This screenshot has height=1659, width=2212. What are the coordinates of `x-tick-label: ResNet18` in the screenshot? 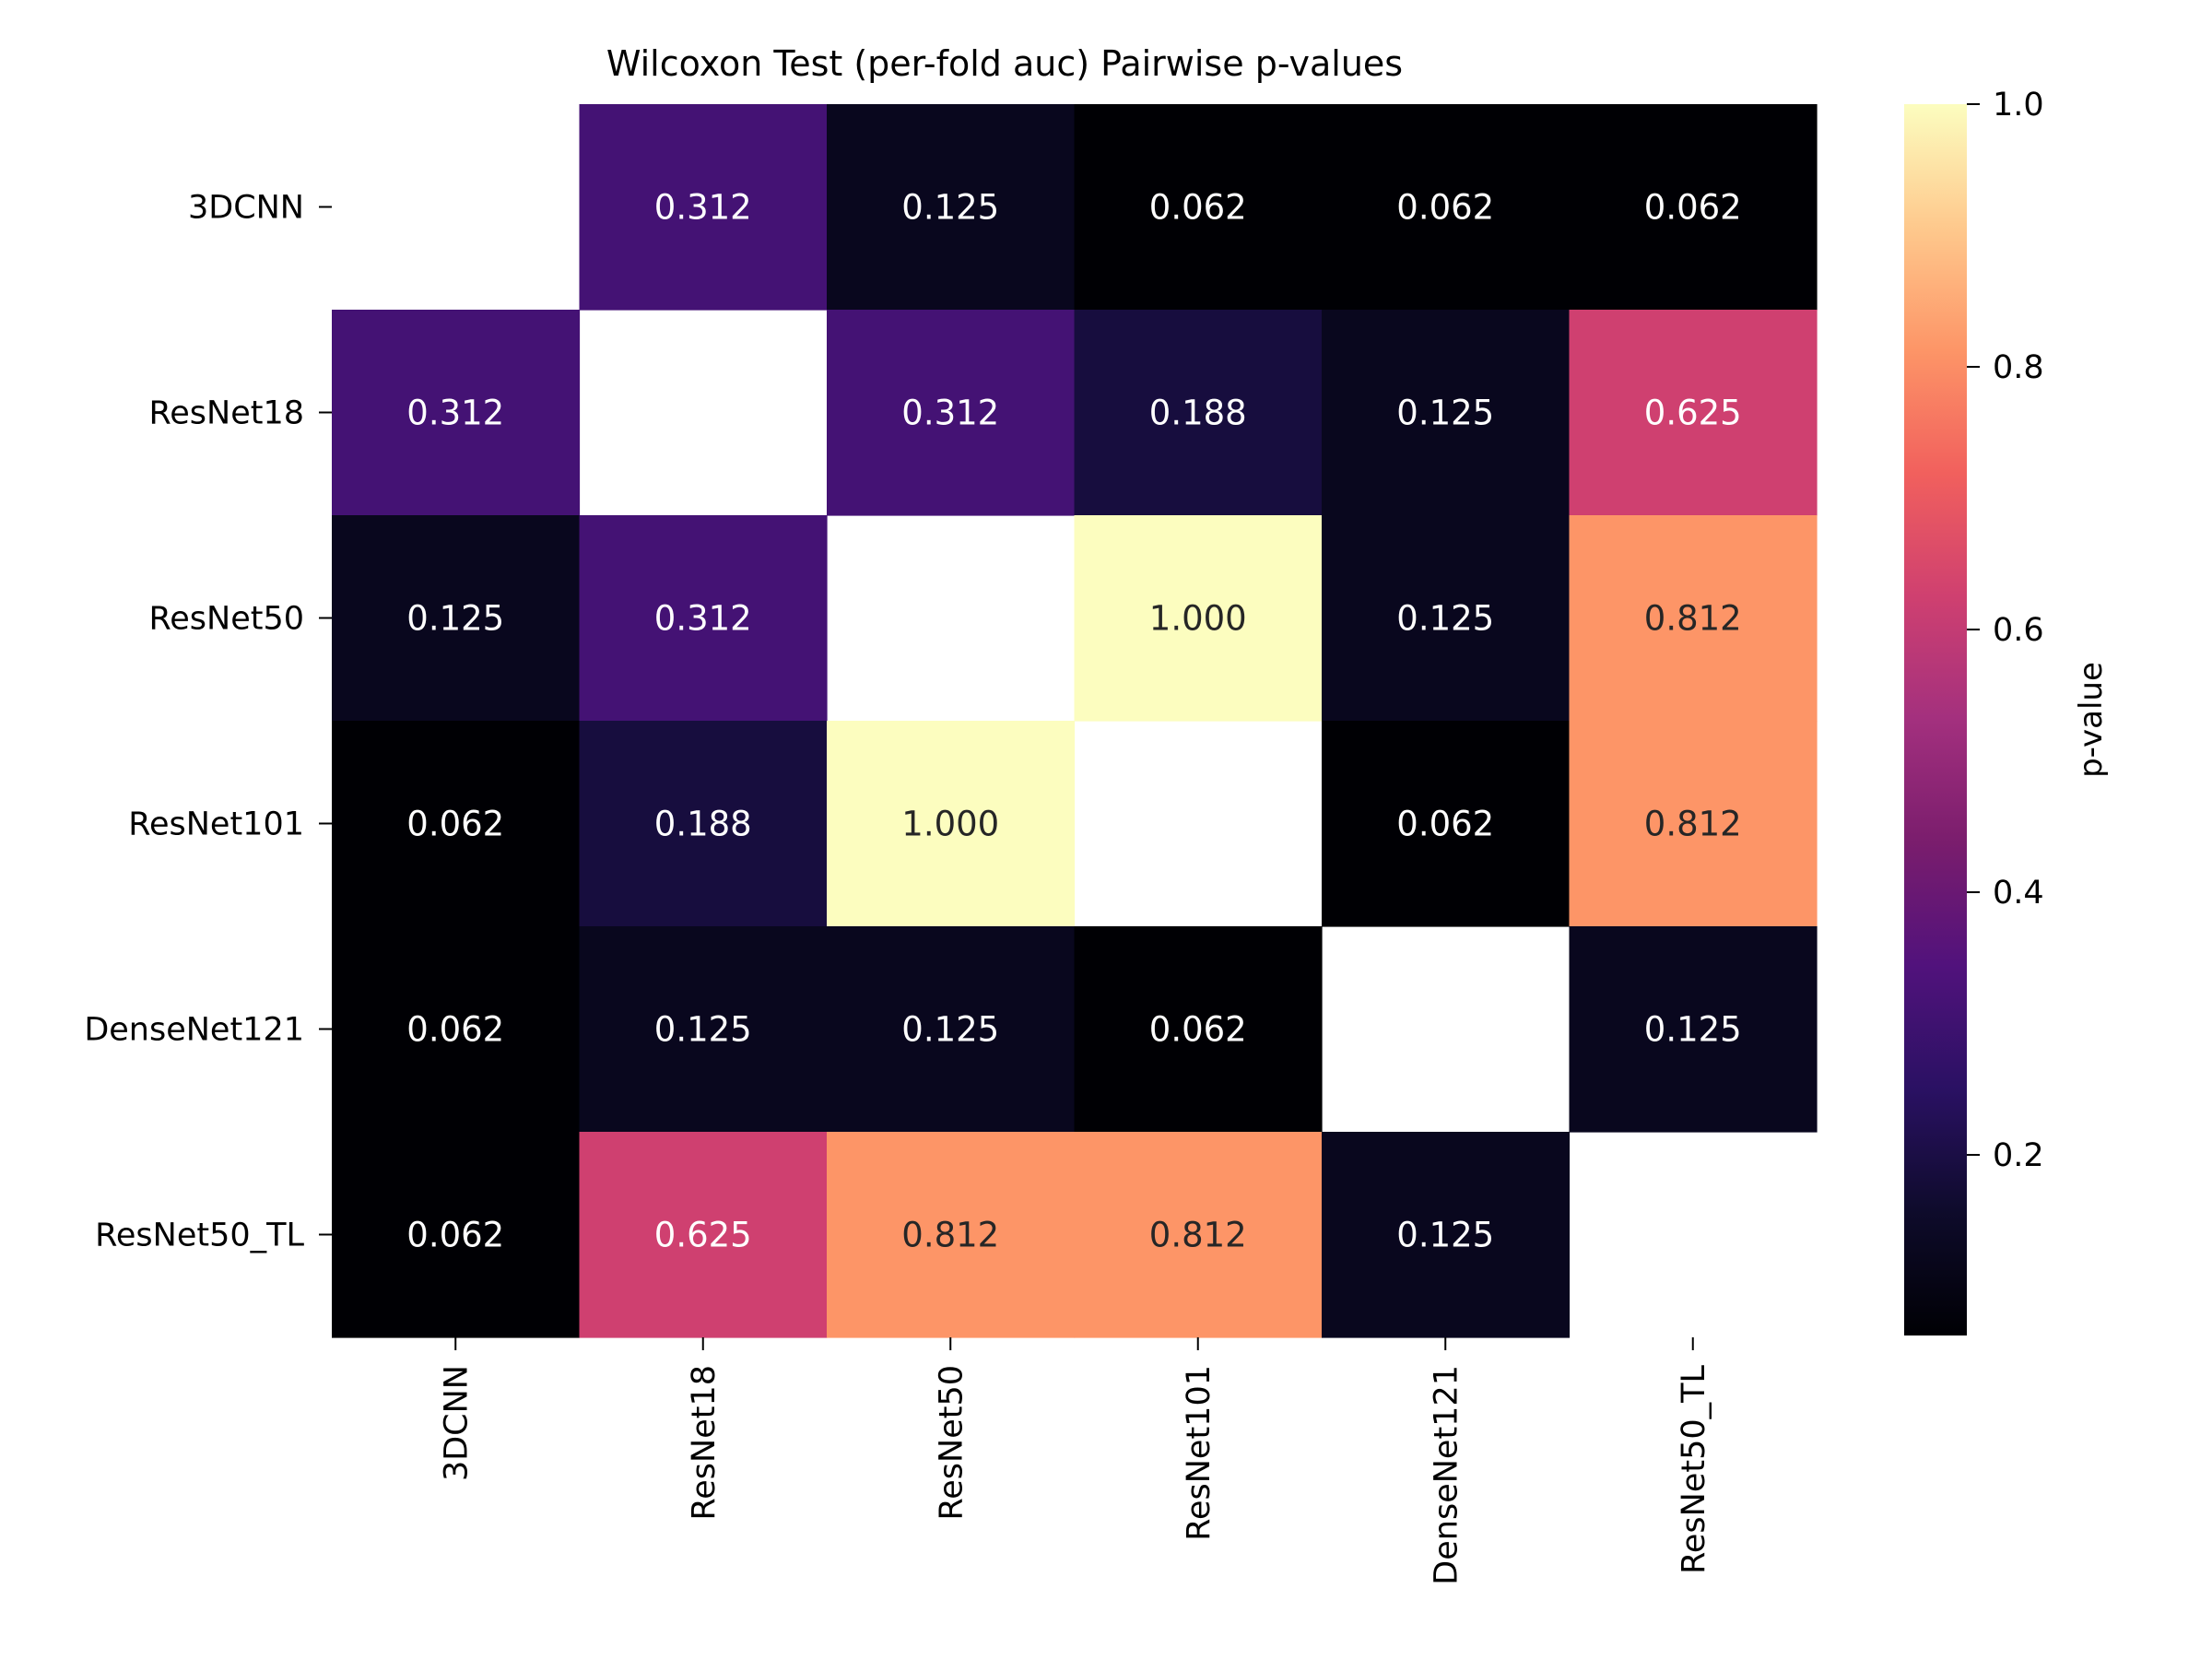 It's located at (704, 1443).